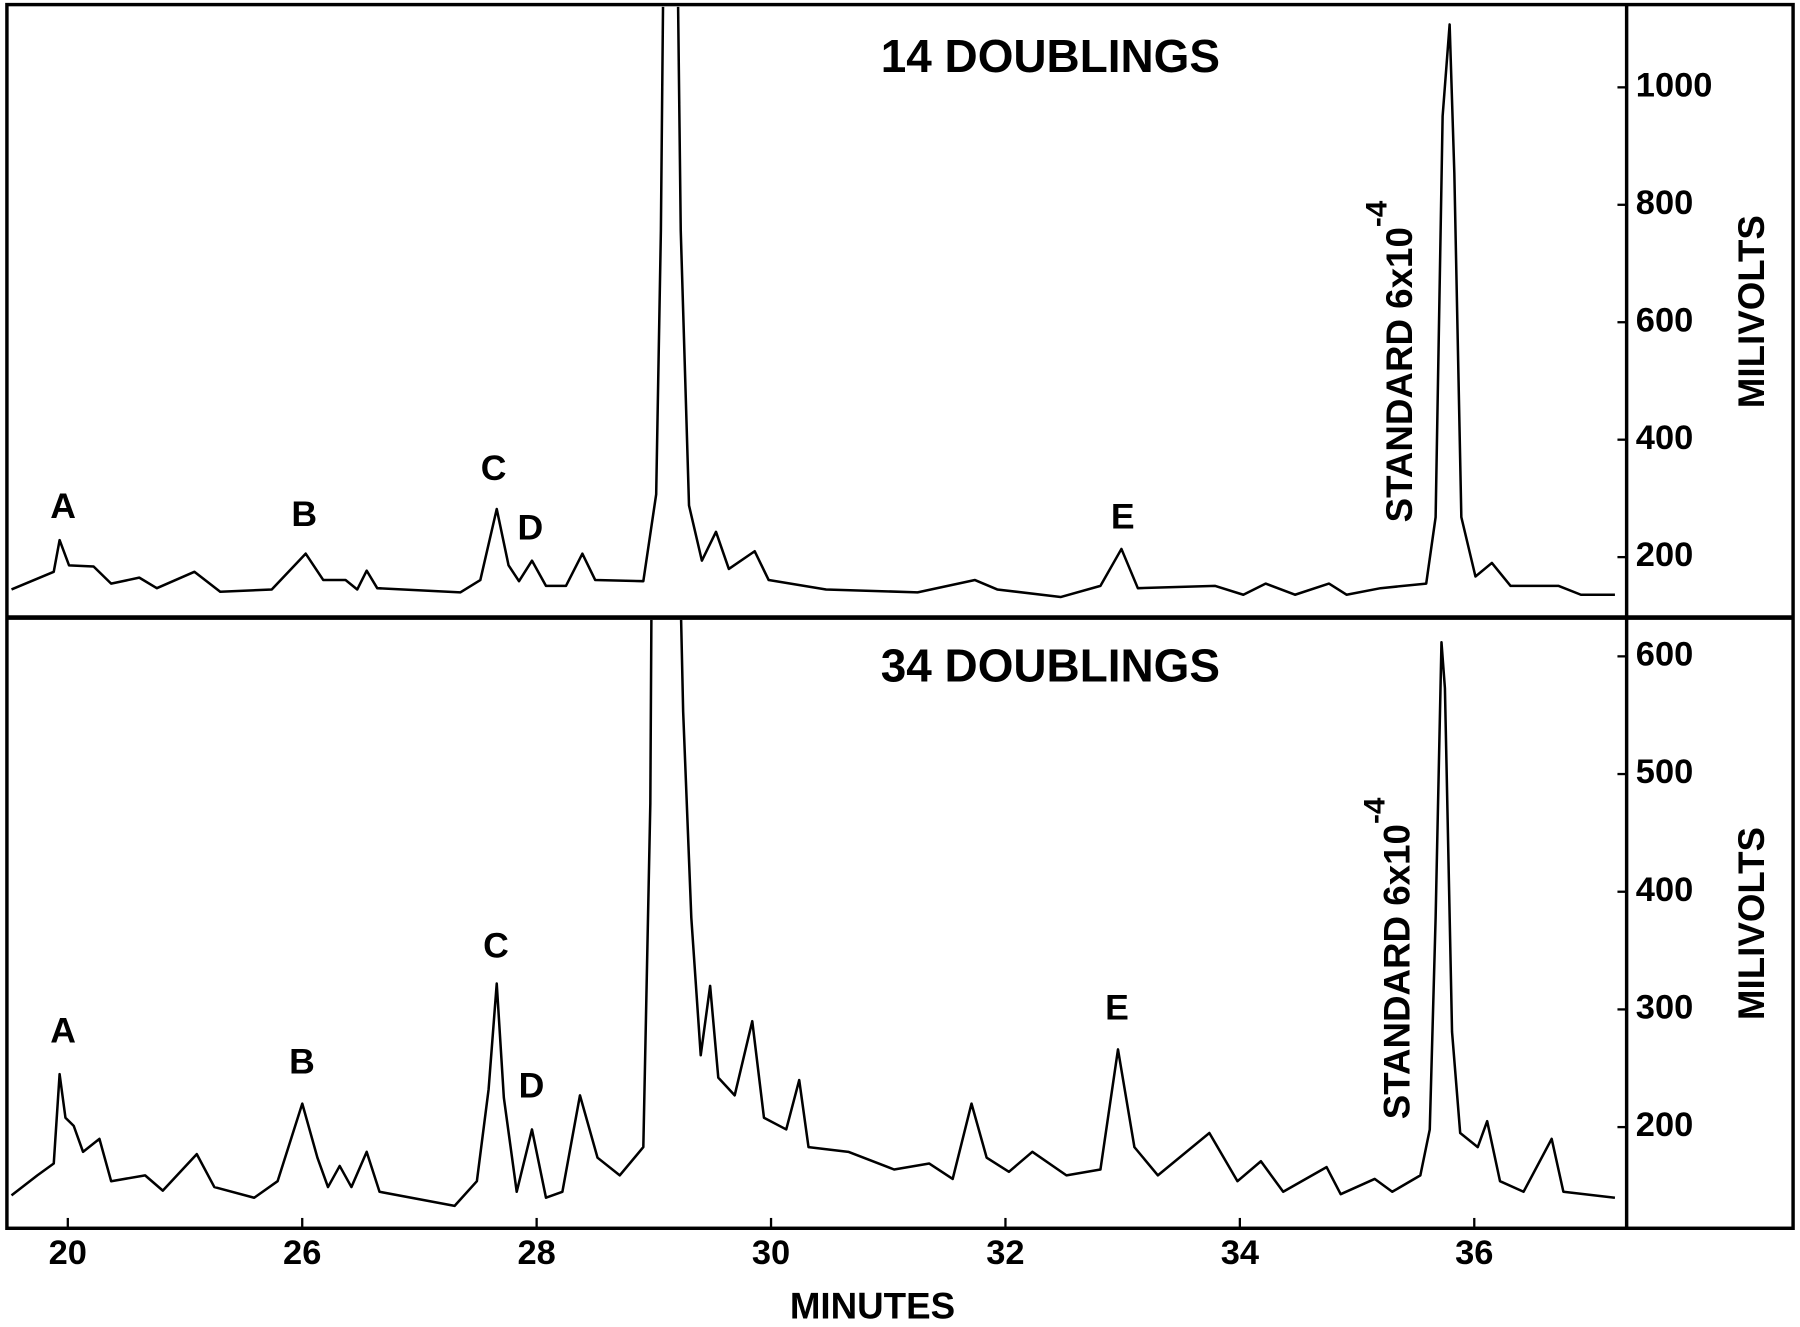  Describe the element at coordinates (1240, 1253) in the screenshot. I see `x-tick-label: 34` at that location.